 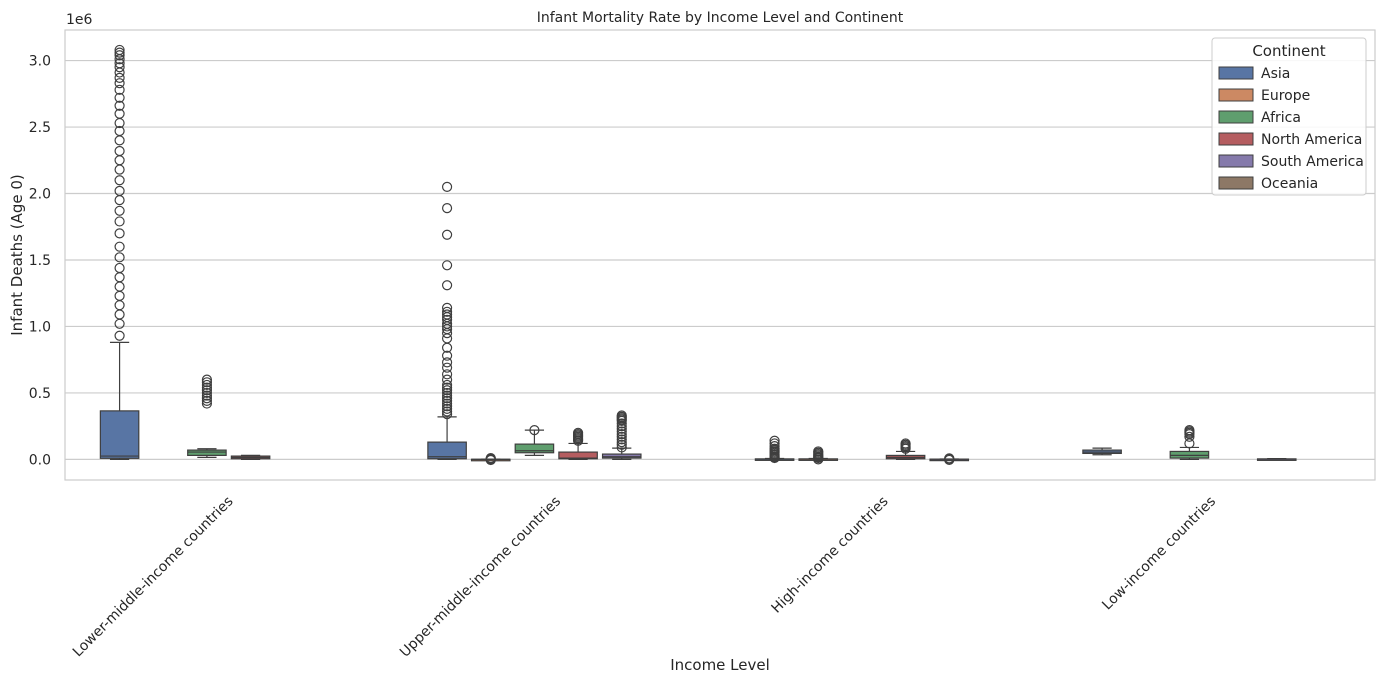 I want to click on y-tick-label: 1.0, so click(x=40, y=327).